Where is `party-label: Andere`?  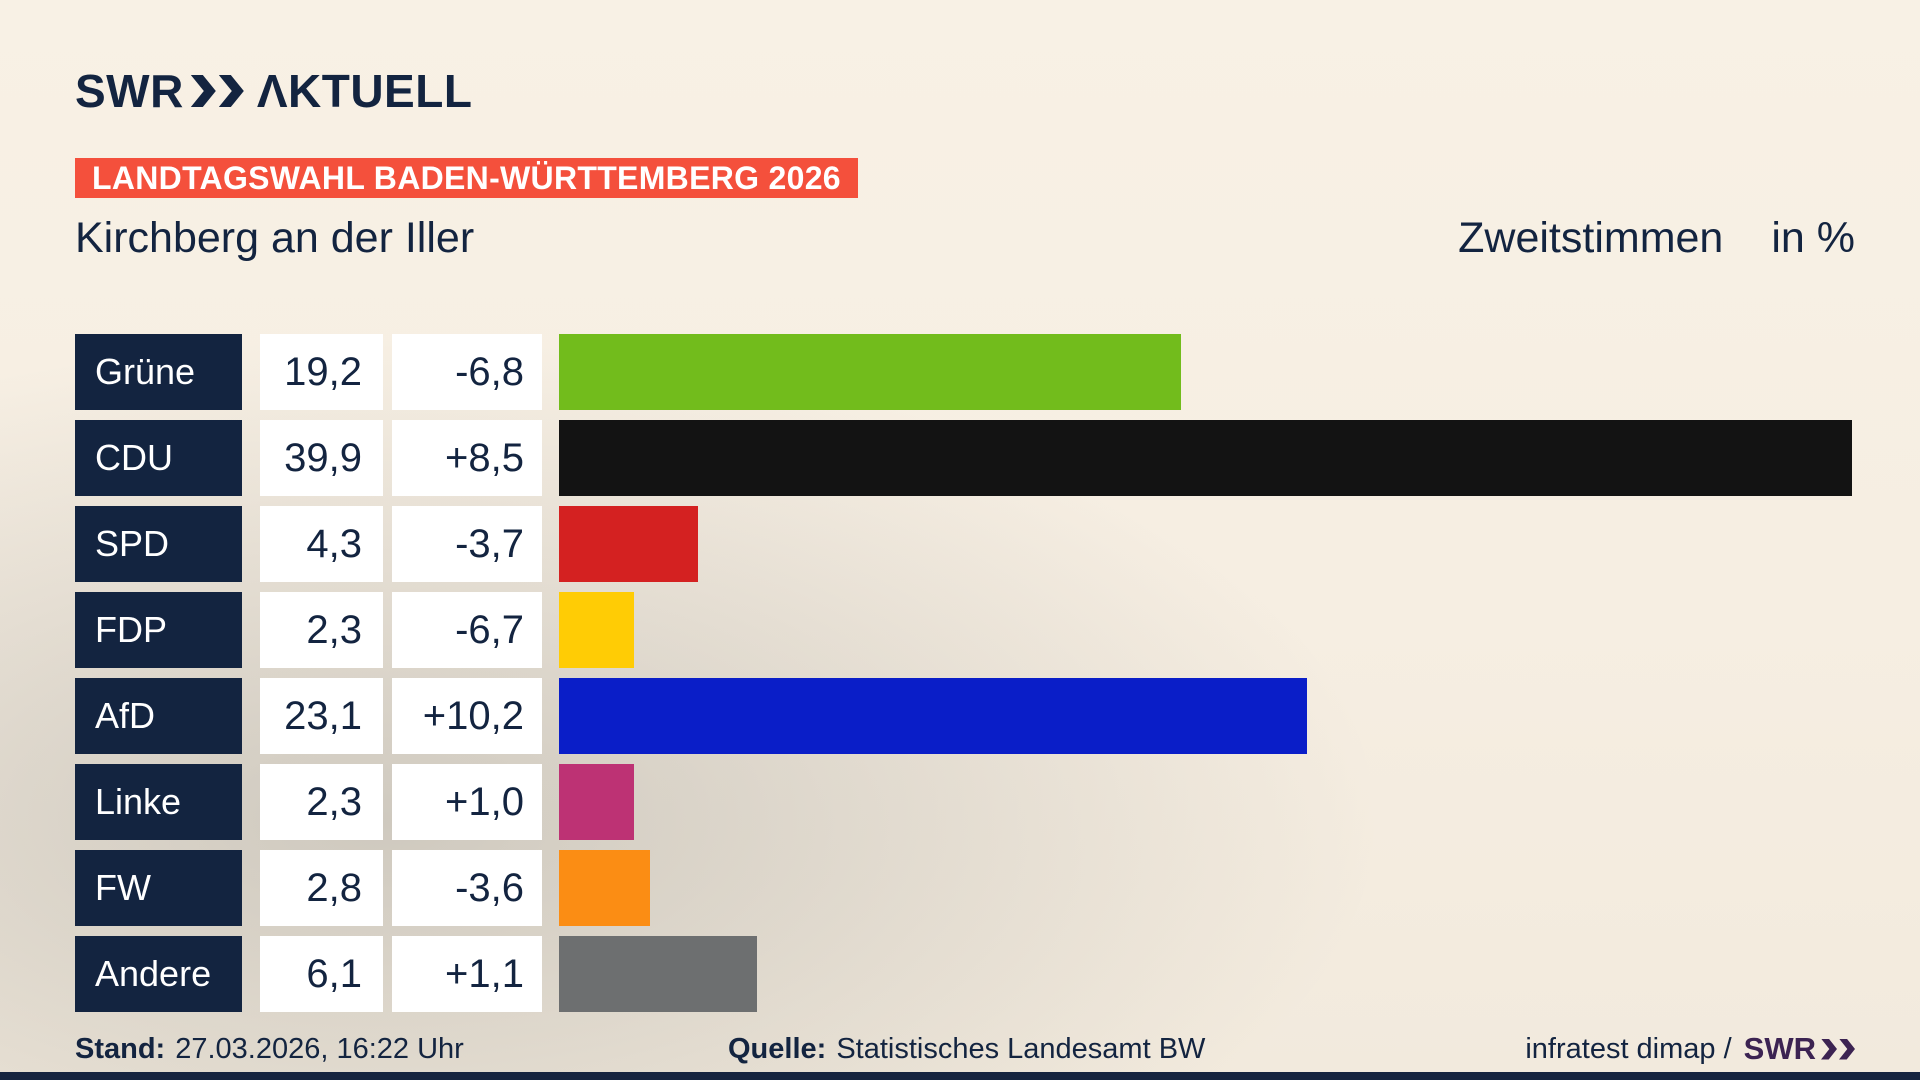
party-label: Andere is located at coordinates (158, 974).